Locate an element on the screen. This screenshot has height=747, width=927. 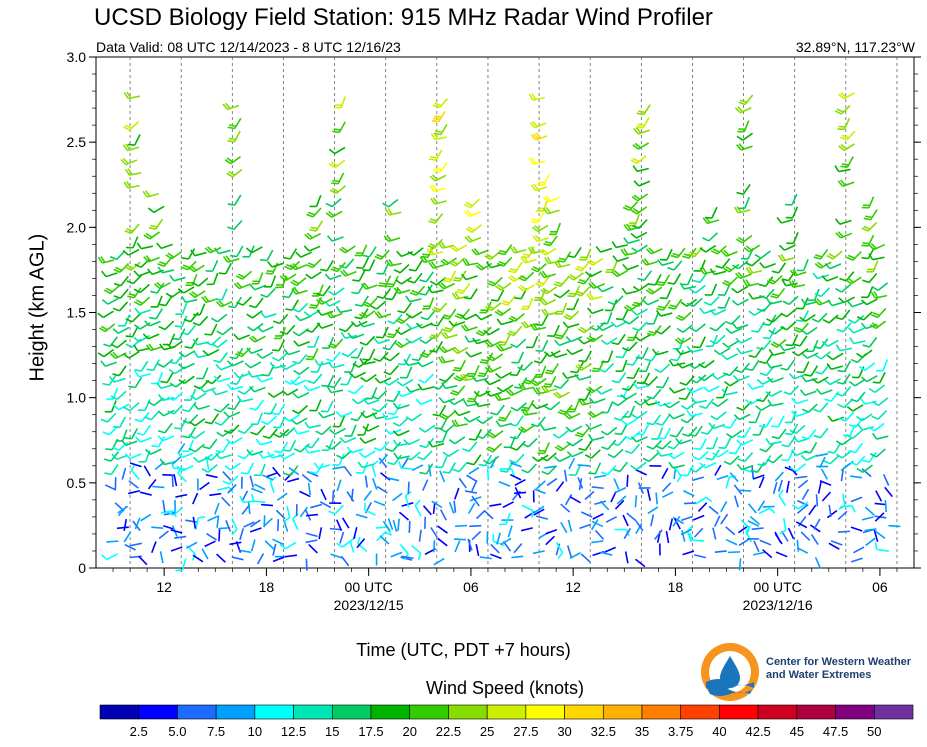
y-tick-label: 2.5 is located at coordinates (77, 142).